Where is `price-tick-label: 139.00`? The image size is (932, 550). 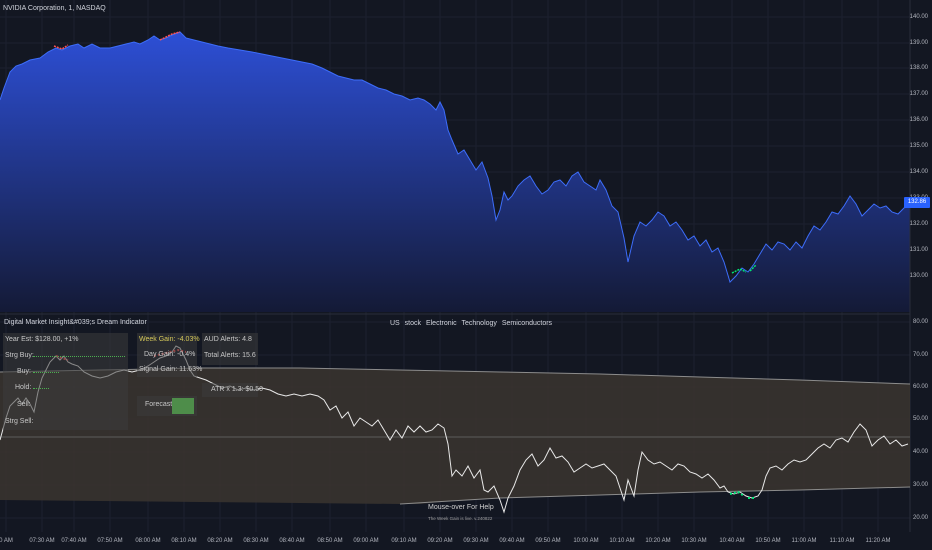 price-tick-label: 139.00 is located at coordinates (918, 43).